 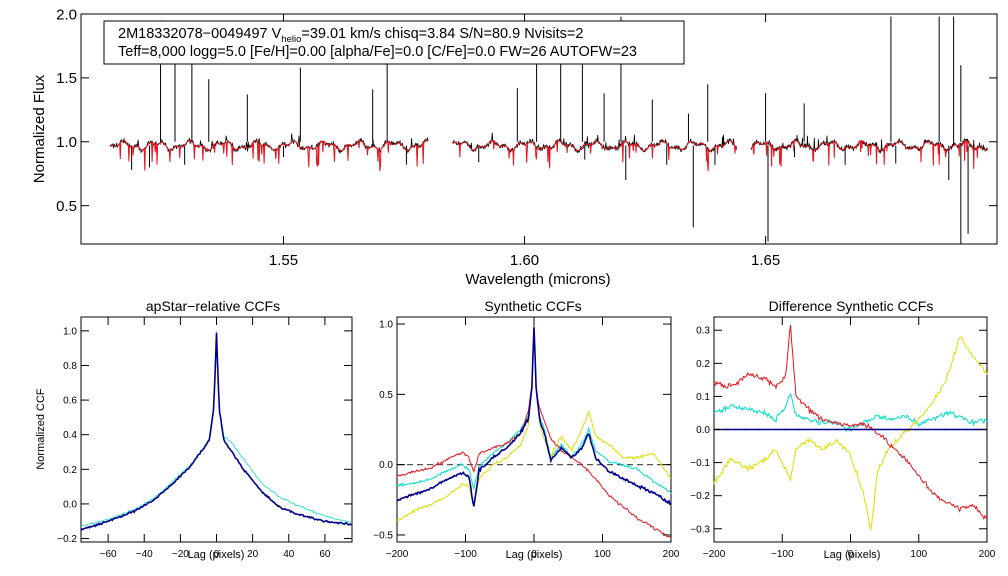 I want to click on difference-ccf-ytick-label: −0.1, so click(x=700, y=463).